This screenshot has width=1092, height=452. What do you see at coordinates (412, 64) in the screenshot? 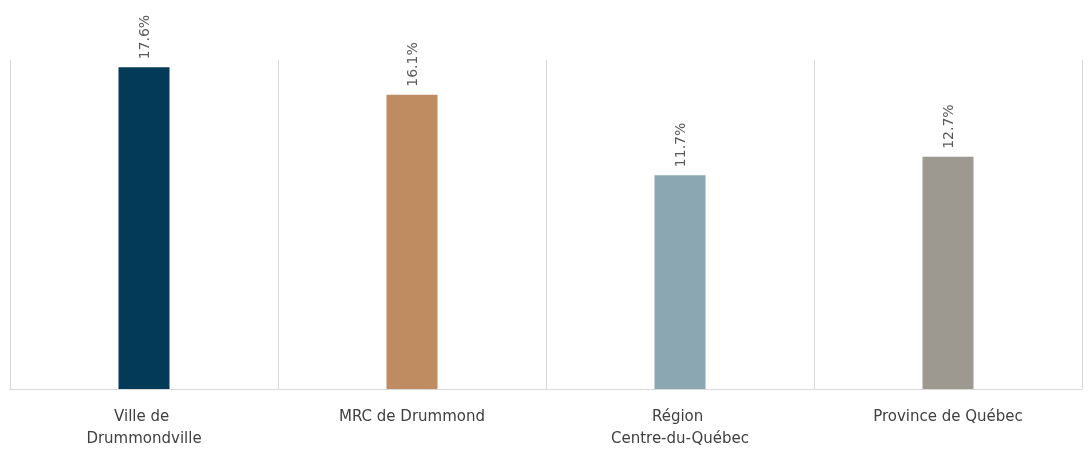
I see `data-label: 16.1%` at bounding box center [412, 64].